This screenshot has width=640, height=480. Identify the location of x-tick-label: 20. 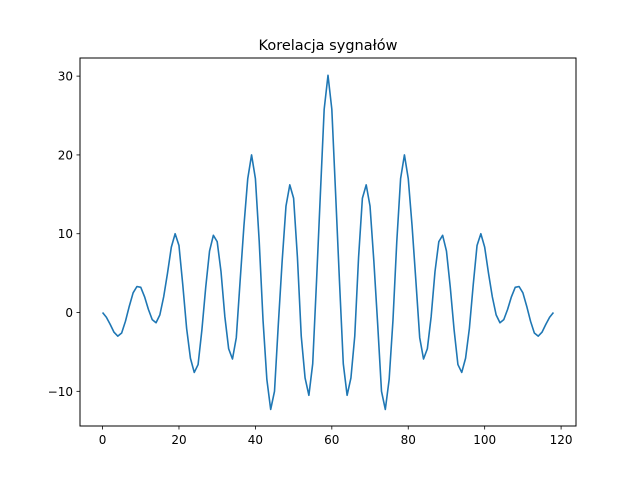
(178, 440).